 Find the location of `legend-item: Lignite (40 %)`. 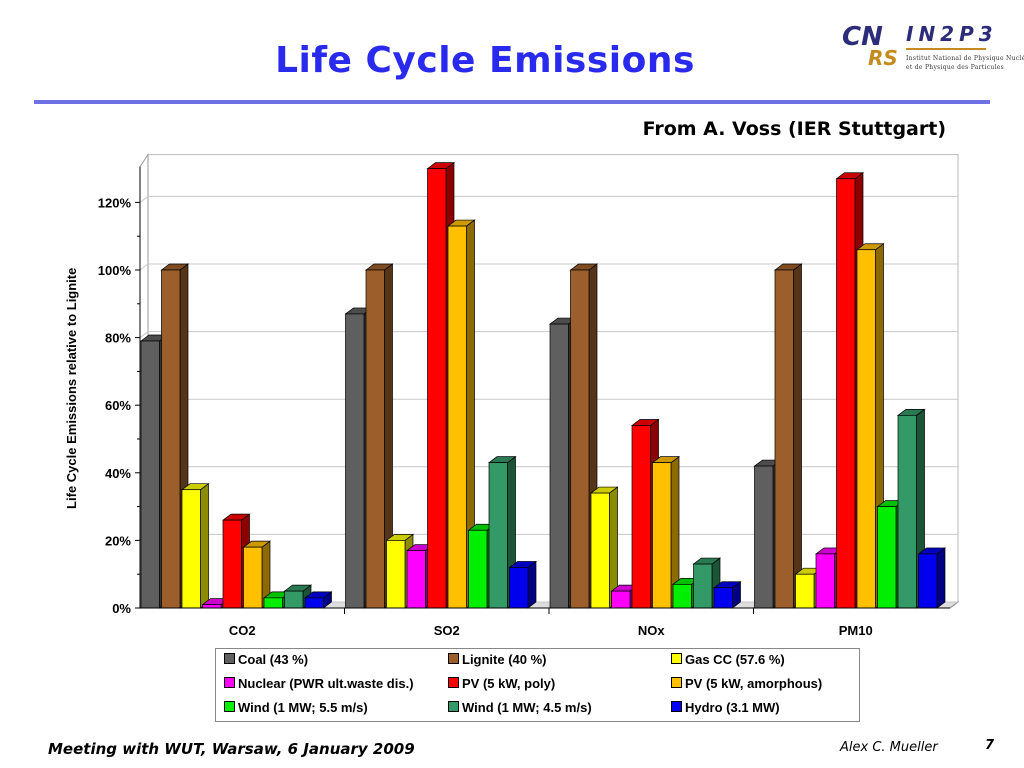

legend-item: Lignite (40 %) is located at coordinates (497, 660).